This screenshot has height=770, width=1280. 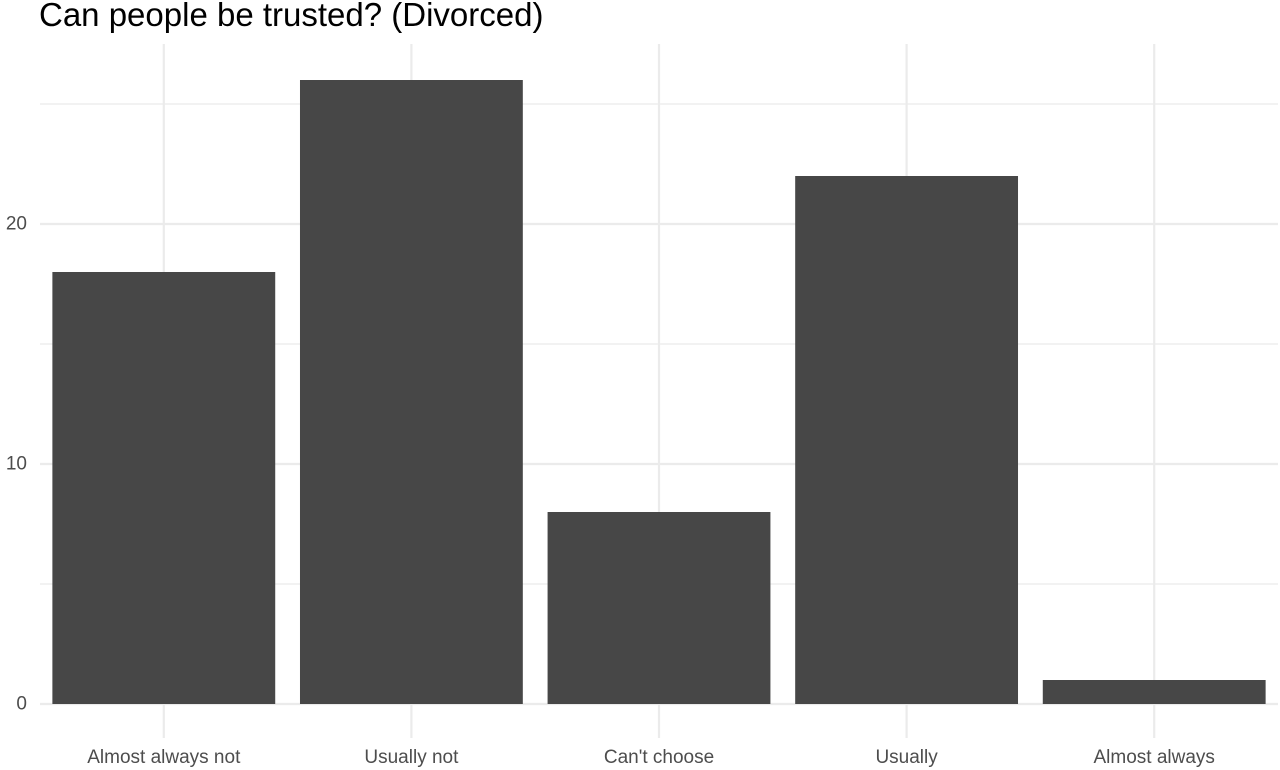 I want to click on chart-title: Can people be trusted? (Divorced), so click(x=291, y=16).